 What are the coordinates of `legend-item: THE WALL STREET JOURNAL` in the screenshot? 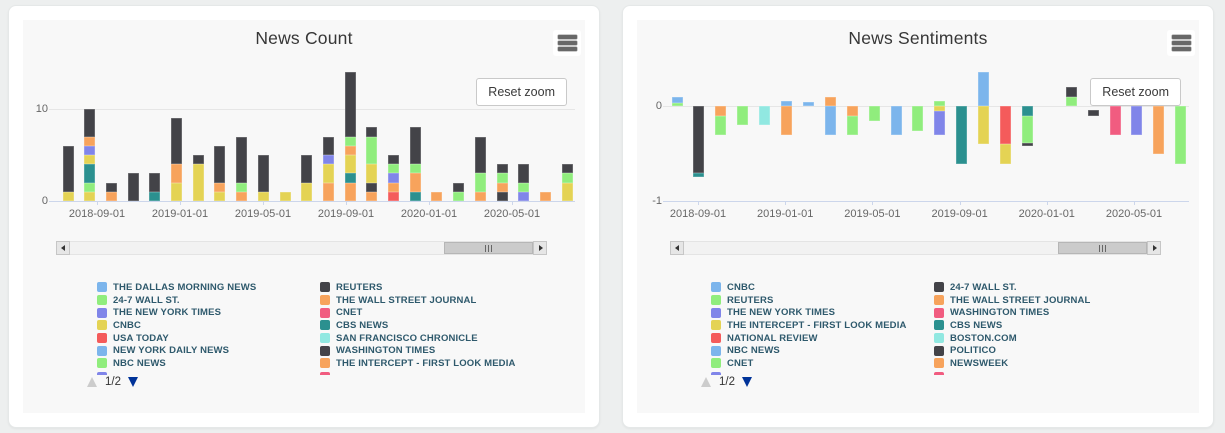 It's located at (1012, 300).